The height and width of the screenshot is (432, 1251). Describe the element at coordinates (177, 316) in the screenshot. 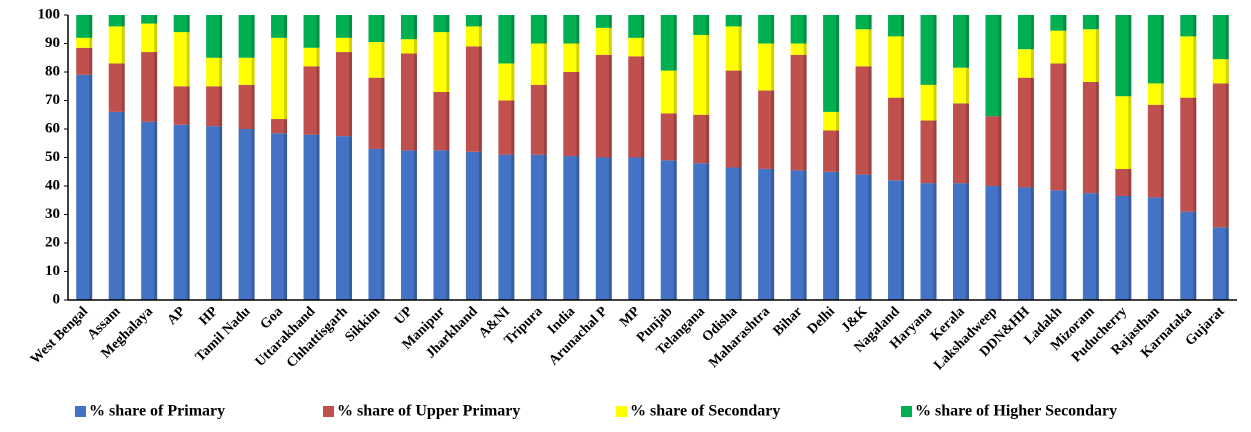

I see `x-tick-label: AP` at that location.